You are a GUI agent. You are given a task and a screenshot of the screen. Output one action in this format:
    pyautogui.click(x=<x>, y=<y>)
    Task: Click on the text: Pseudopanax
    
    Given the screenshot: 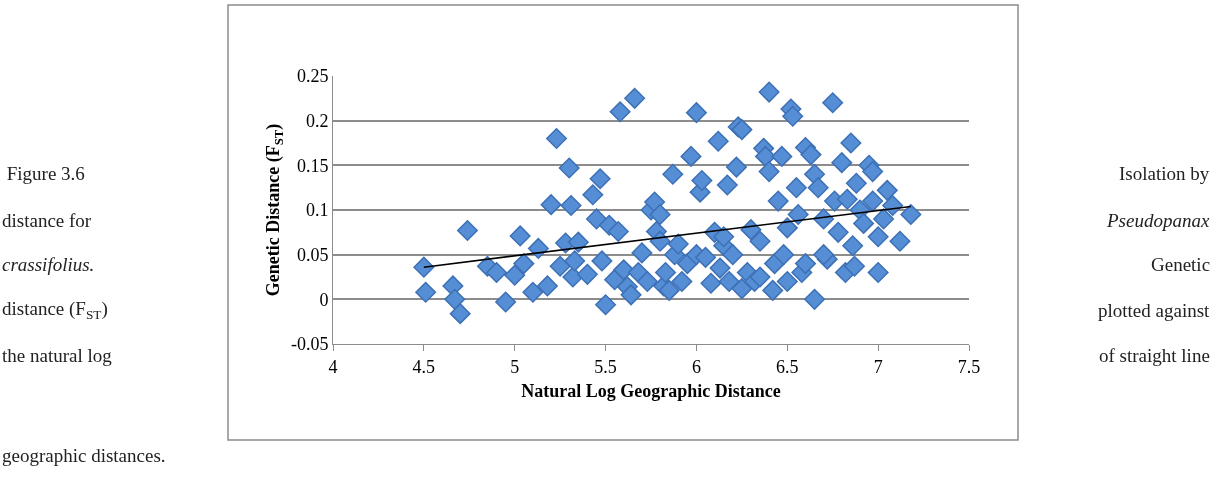 What is the action you would take?
    pyautogui.click(x=1158, y=220)
    